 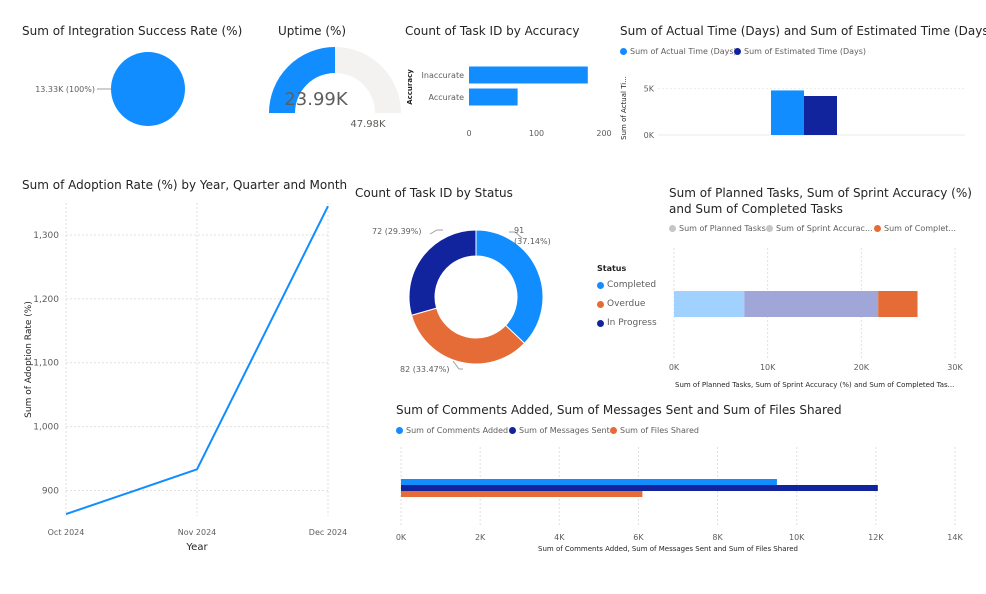 I want to click on y-tick-label: 900, so click(x=50, y=491).